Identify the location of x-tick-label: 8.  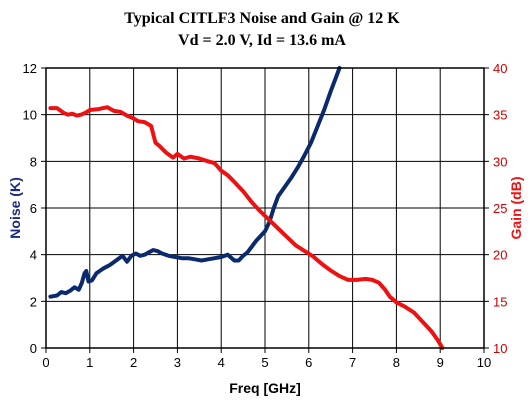
(396, 362).